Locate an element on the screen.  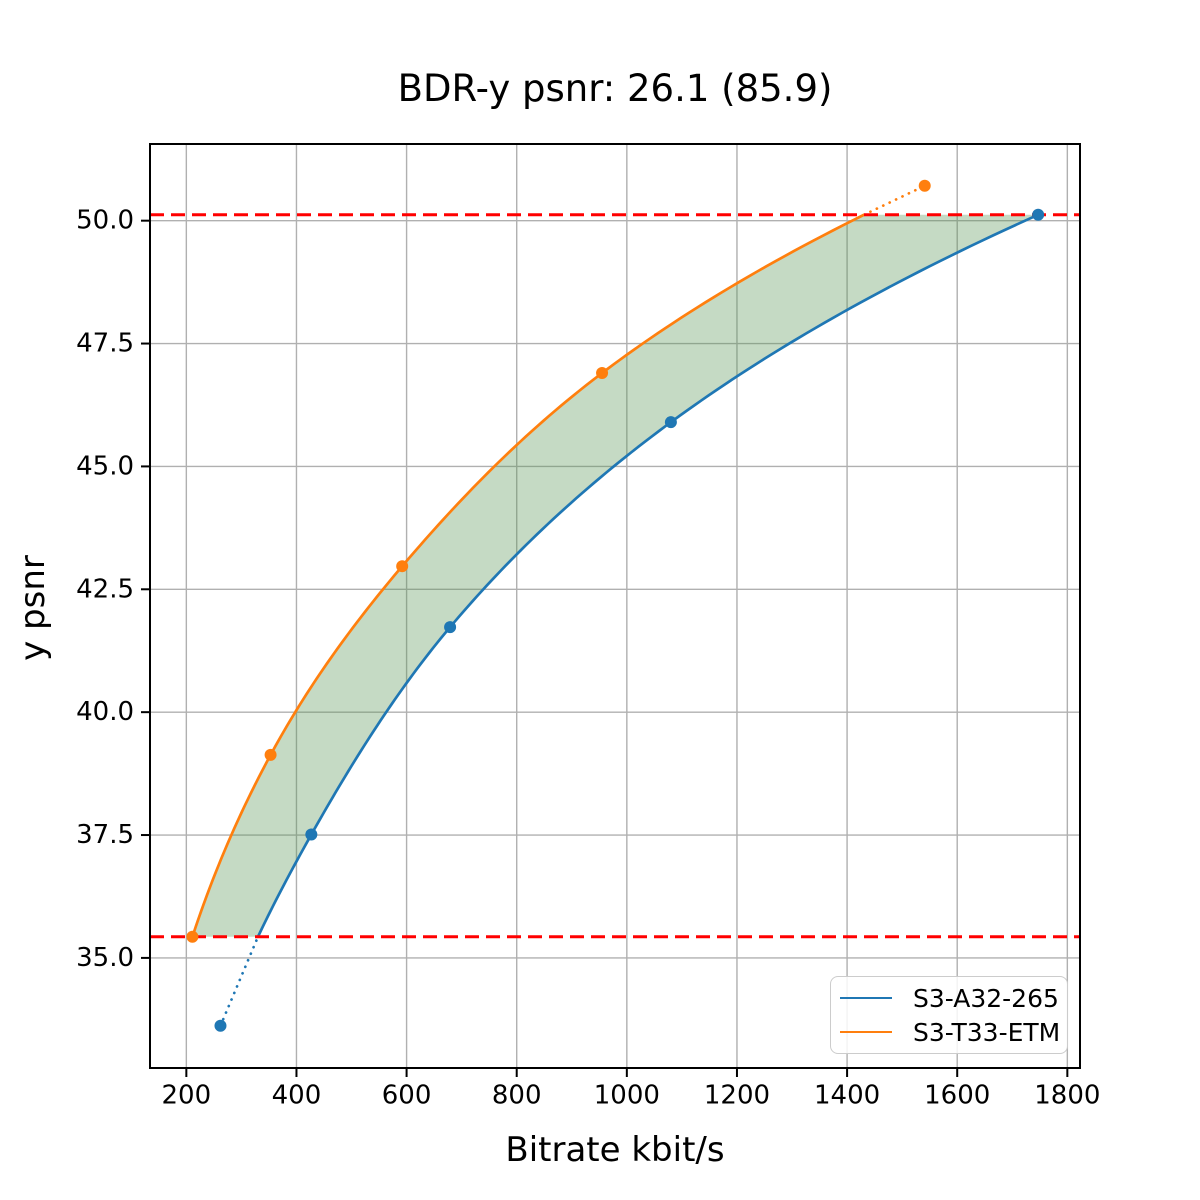
x-tick-label: 800 is located at coordinates (517, 1095).